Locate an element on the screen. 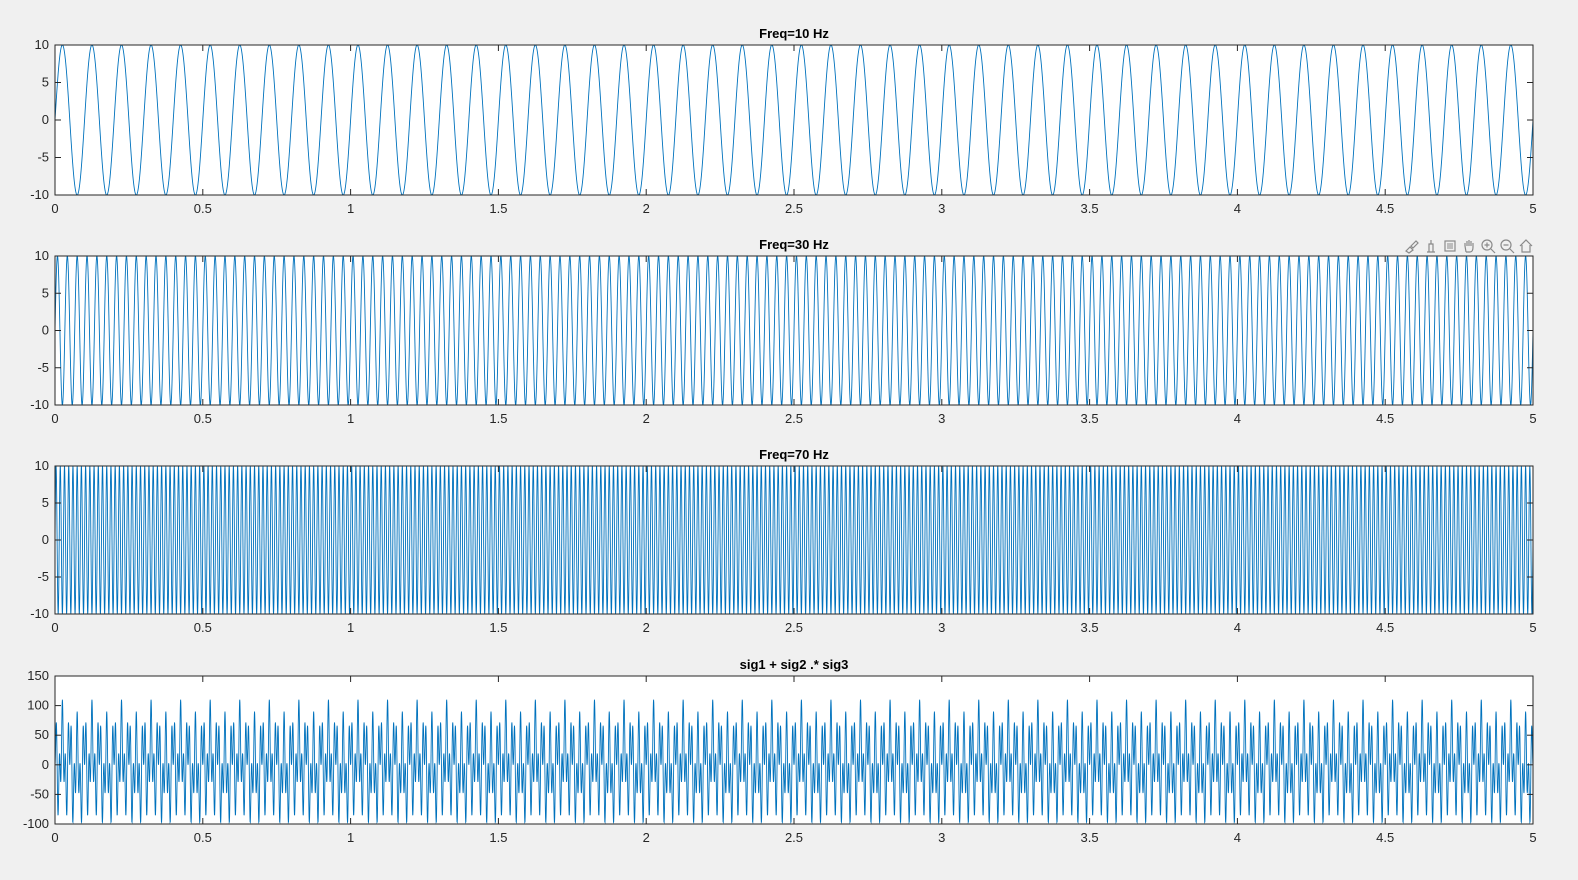 Image resolution: width=1578 pixels, height=880 pixels. chart-title: sig1 + sig2 .* sig3 is located at coordinates (794, 664).